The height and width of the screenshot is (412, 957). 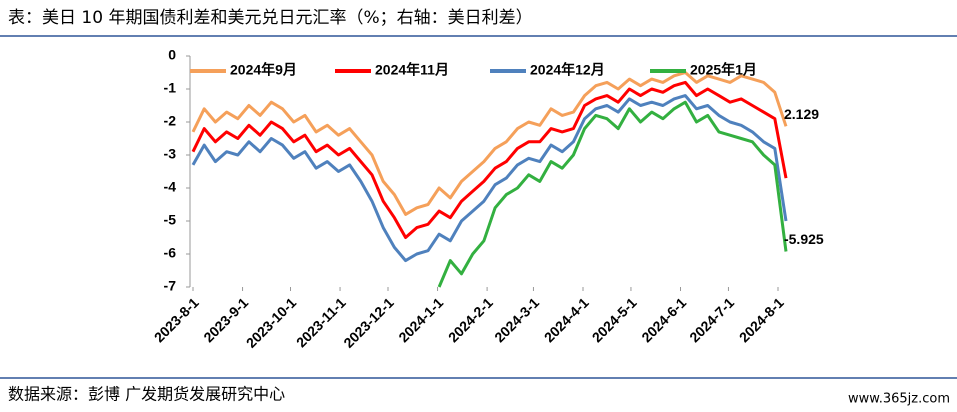 What do you see at coordinates (368, 322) in the screenshot?
I see `x-tick-label: 2023-12-1` at bounding box center [368, 322].